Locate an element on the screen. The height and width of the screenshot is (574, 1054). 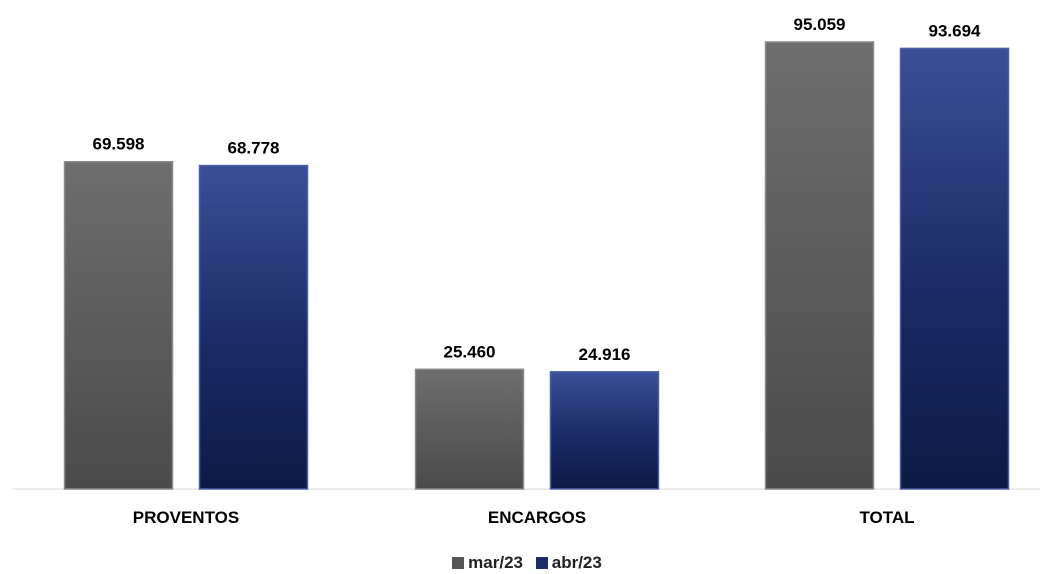
value-label-proventos-mar23: 69.598 is located at coordinates (119, 144).